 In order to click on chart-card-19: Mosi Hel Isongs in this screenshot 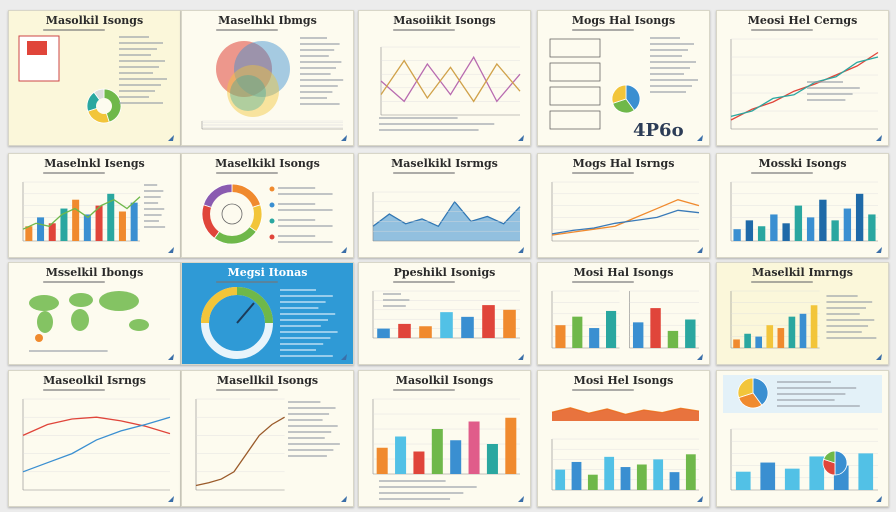, I will do `click(623, 438)`.